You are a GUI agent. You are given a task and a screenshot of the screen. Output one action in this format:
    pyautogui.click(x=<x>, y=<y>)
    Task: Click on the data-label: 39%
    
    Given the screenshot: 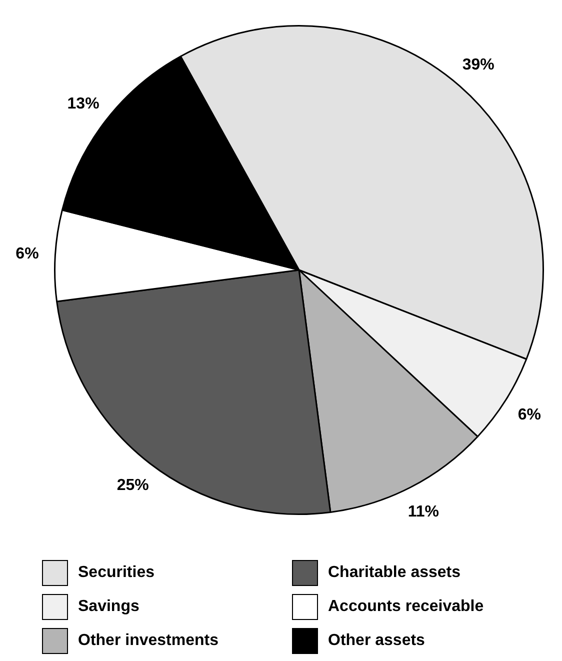 What is the action you would take?
    pyautogui.click(x=478, y=65)
    